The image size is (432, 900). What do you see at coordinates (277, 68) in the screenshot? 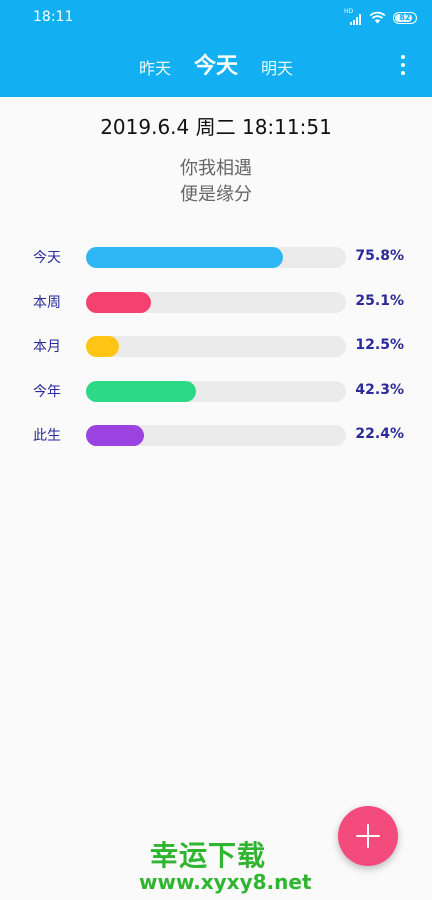
I see `tab-tomorrow: 明天` at bounding box center [277, 68].